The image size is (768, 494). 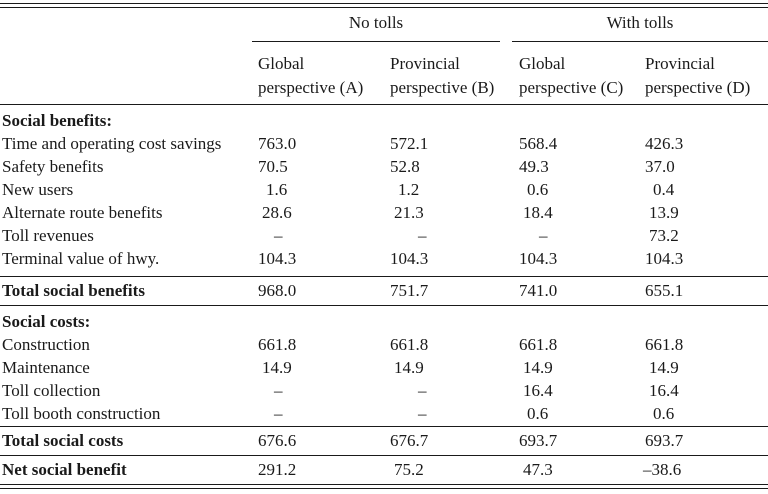 What do you see at coordinates (698, 87) in the screenshot?
I see `col-d-header-line2: perspective (D)` at bounding box center [698, 87].